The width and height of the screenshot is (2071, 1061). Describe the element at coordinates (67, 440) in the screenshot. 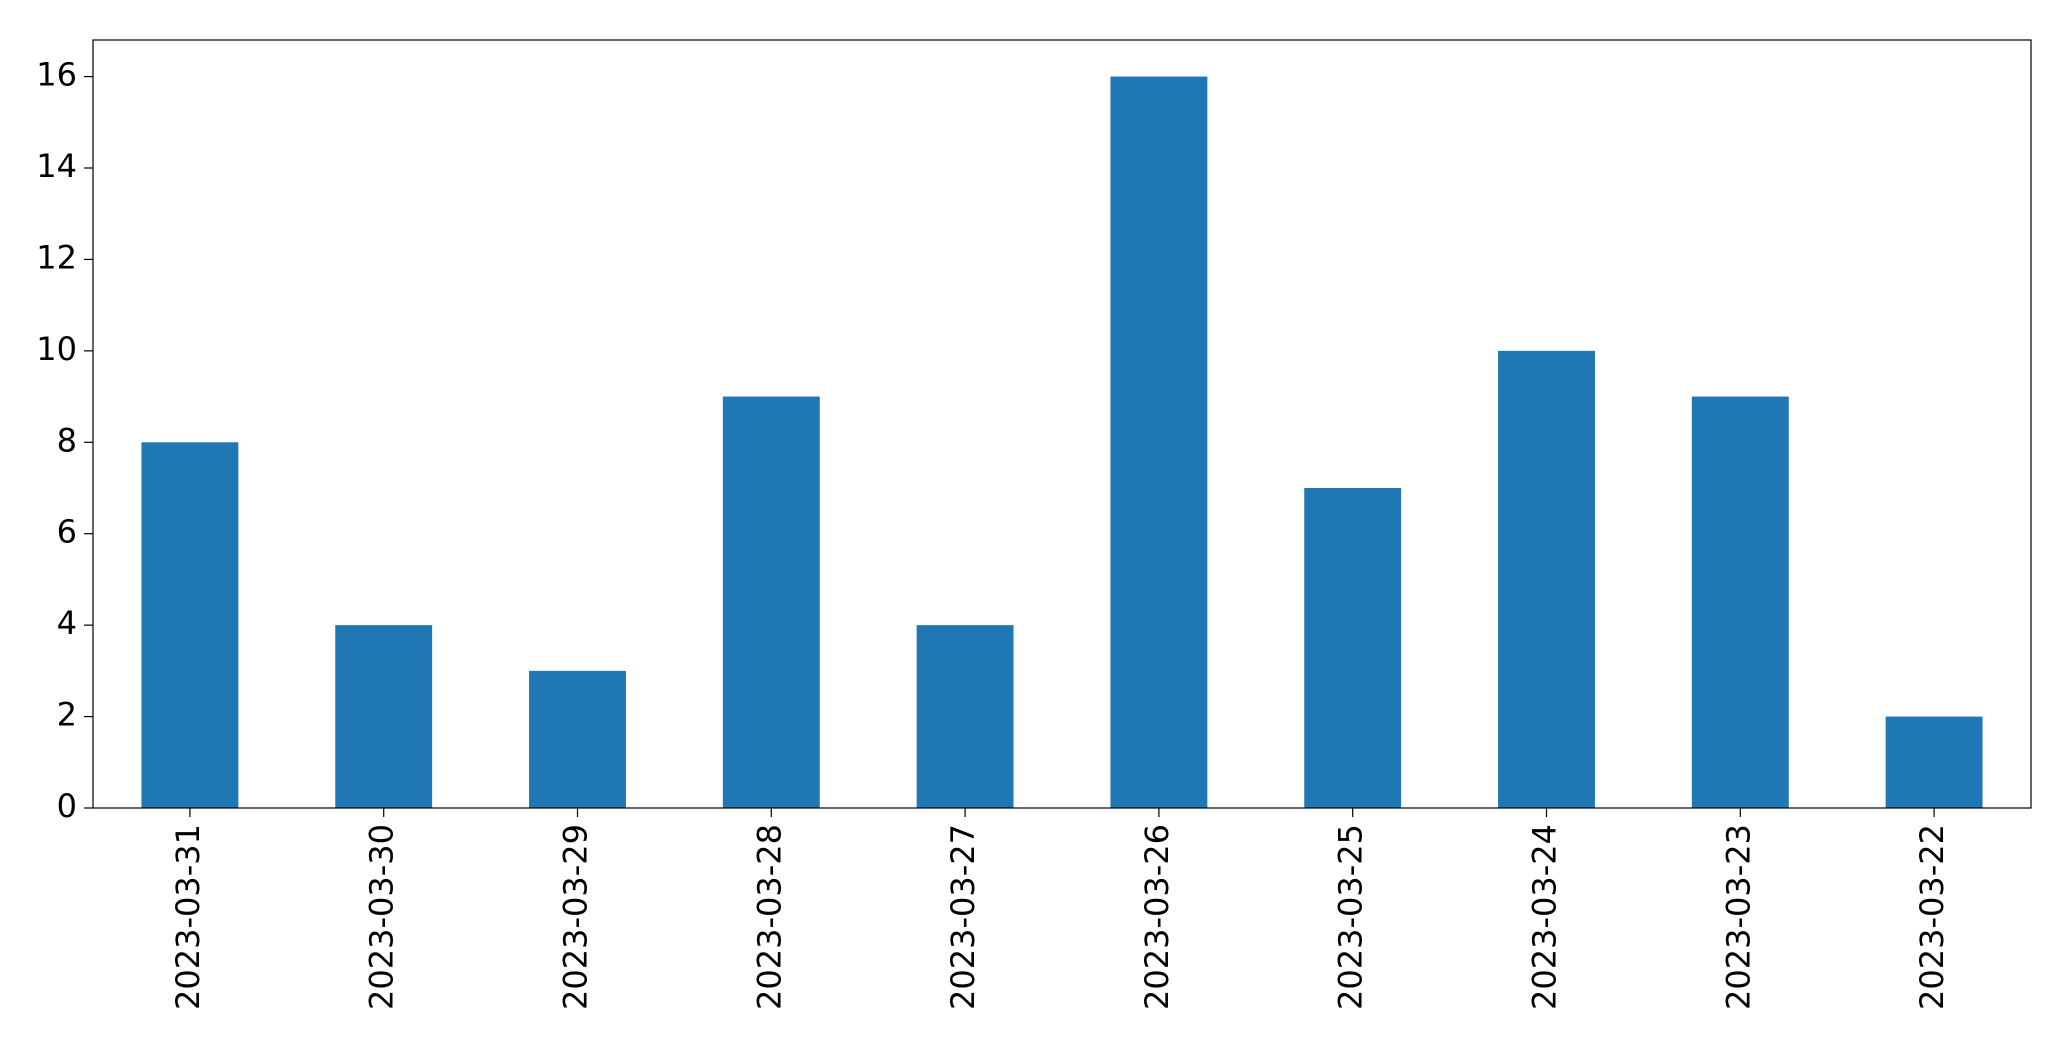

I see `y-tick-label: 8` at that location.